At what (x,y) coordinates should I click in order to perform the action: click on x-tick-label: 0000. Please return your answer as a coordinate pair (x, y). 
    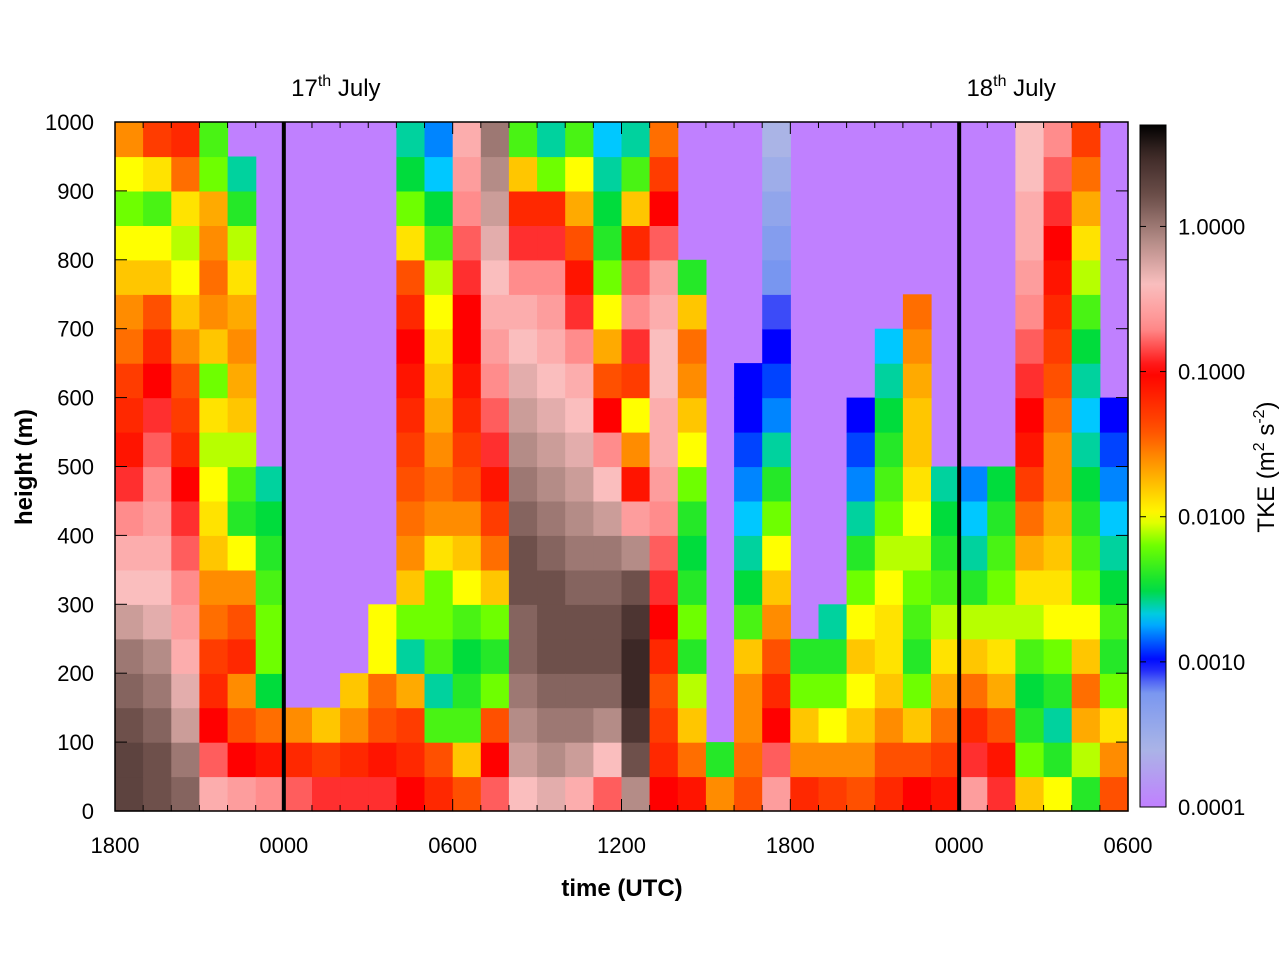
    Looking at the image, I should click on (959, 845).